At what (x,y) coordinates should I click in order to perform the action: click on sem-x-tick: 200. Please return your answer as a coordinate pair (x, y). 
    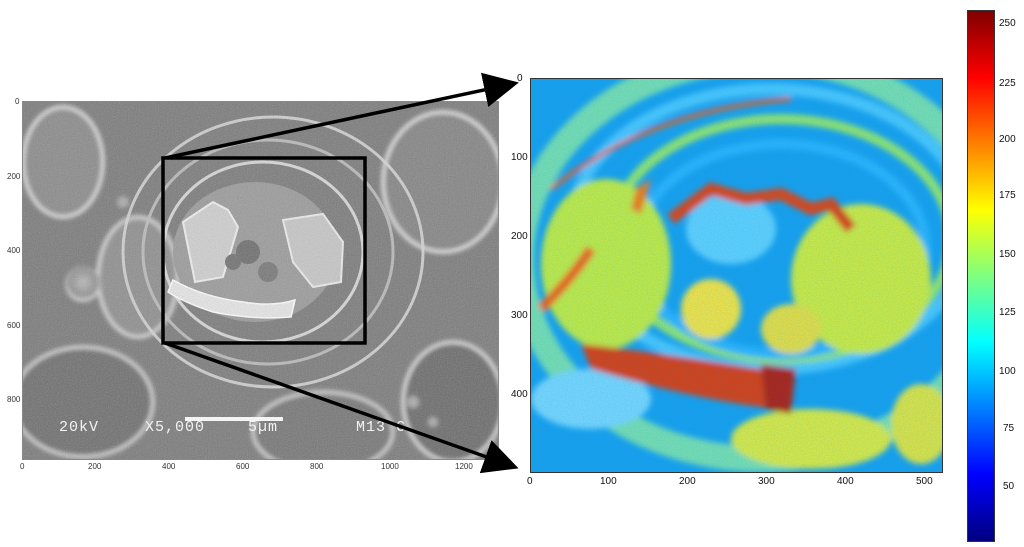
    Looking at the image, I should click on (95, 466).